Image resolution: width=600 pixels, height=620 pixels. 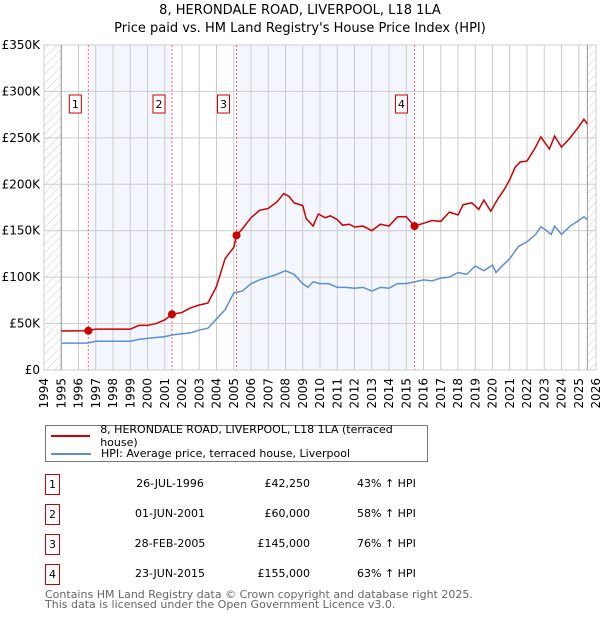 What do you see at coordinates (113, 393) in the screenshot?
I see `x-tick-label: 1998` at bounding box center [113, 393].